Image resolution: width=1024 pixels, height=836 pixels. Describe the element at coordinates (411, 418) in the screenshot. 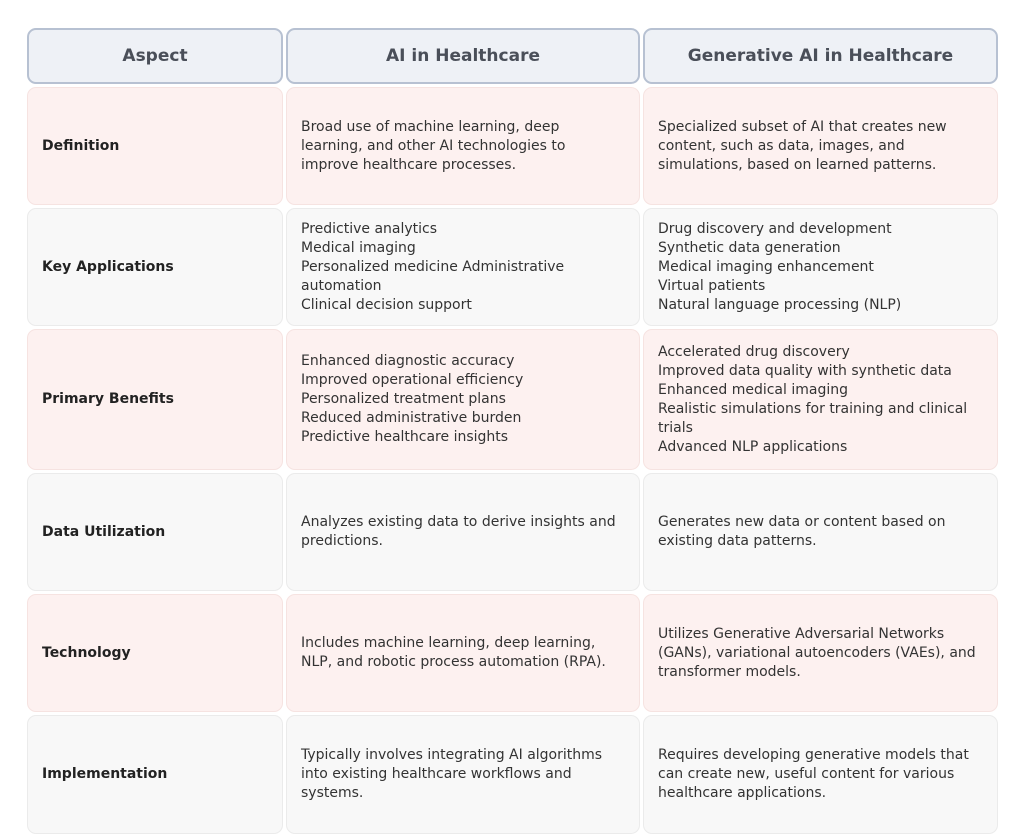

I see `cell-line: Reduced administrative burden` at that location.